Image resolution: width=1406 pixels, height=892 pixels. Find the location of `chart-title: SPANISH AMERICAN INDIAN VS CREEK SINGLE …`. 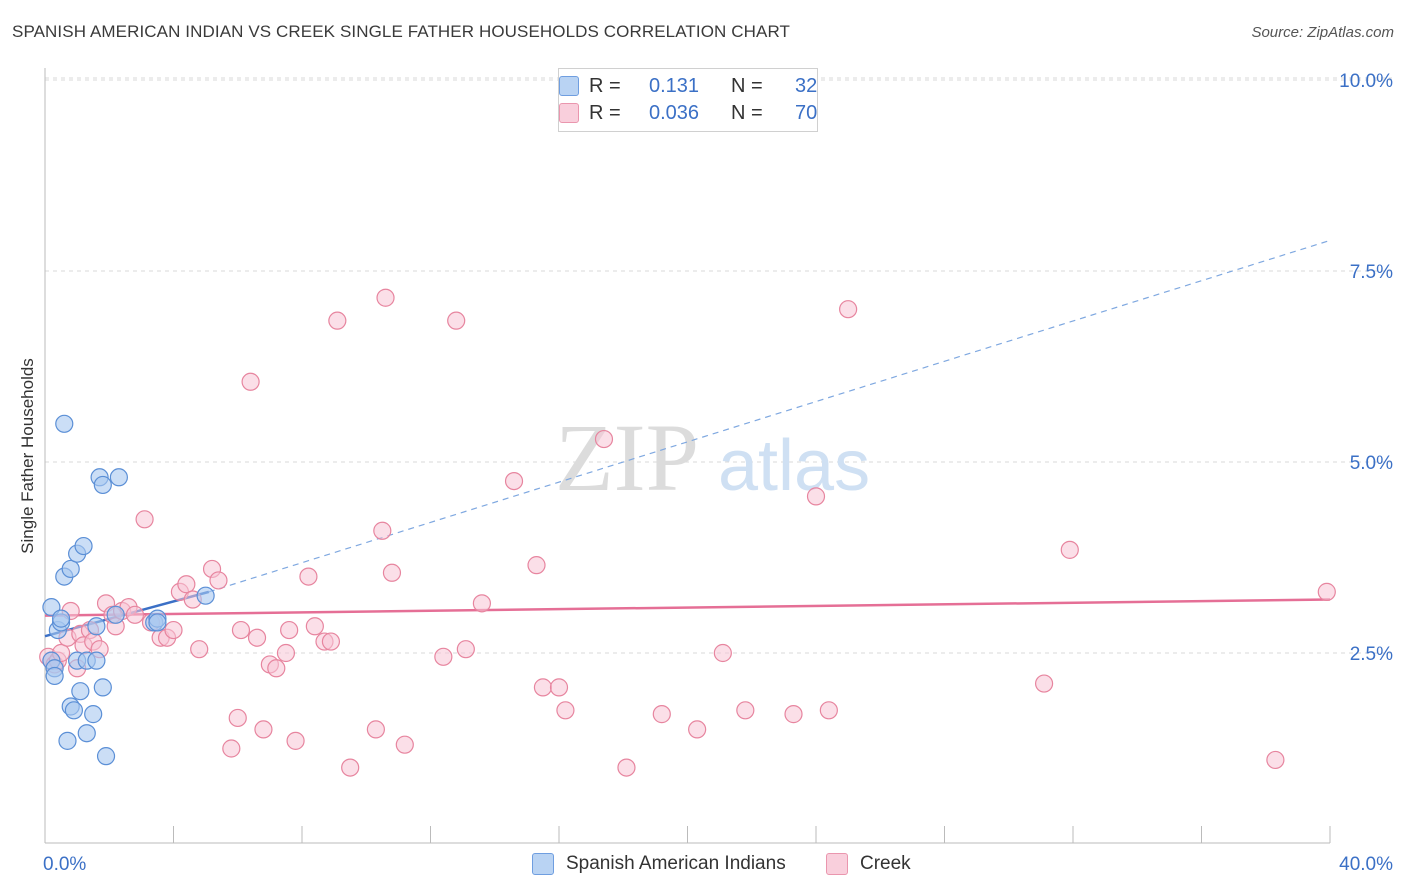

chart-title: SPANISH AMERICAN INDIAN VS CREEK SINGLE … is located at coordinates (401, 31).